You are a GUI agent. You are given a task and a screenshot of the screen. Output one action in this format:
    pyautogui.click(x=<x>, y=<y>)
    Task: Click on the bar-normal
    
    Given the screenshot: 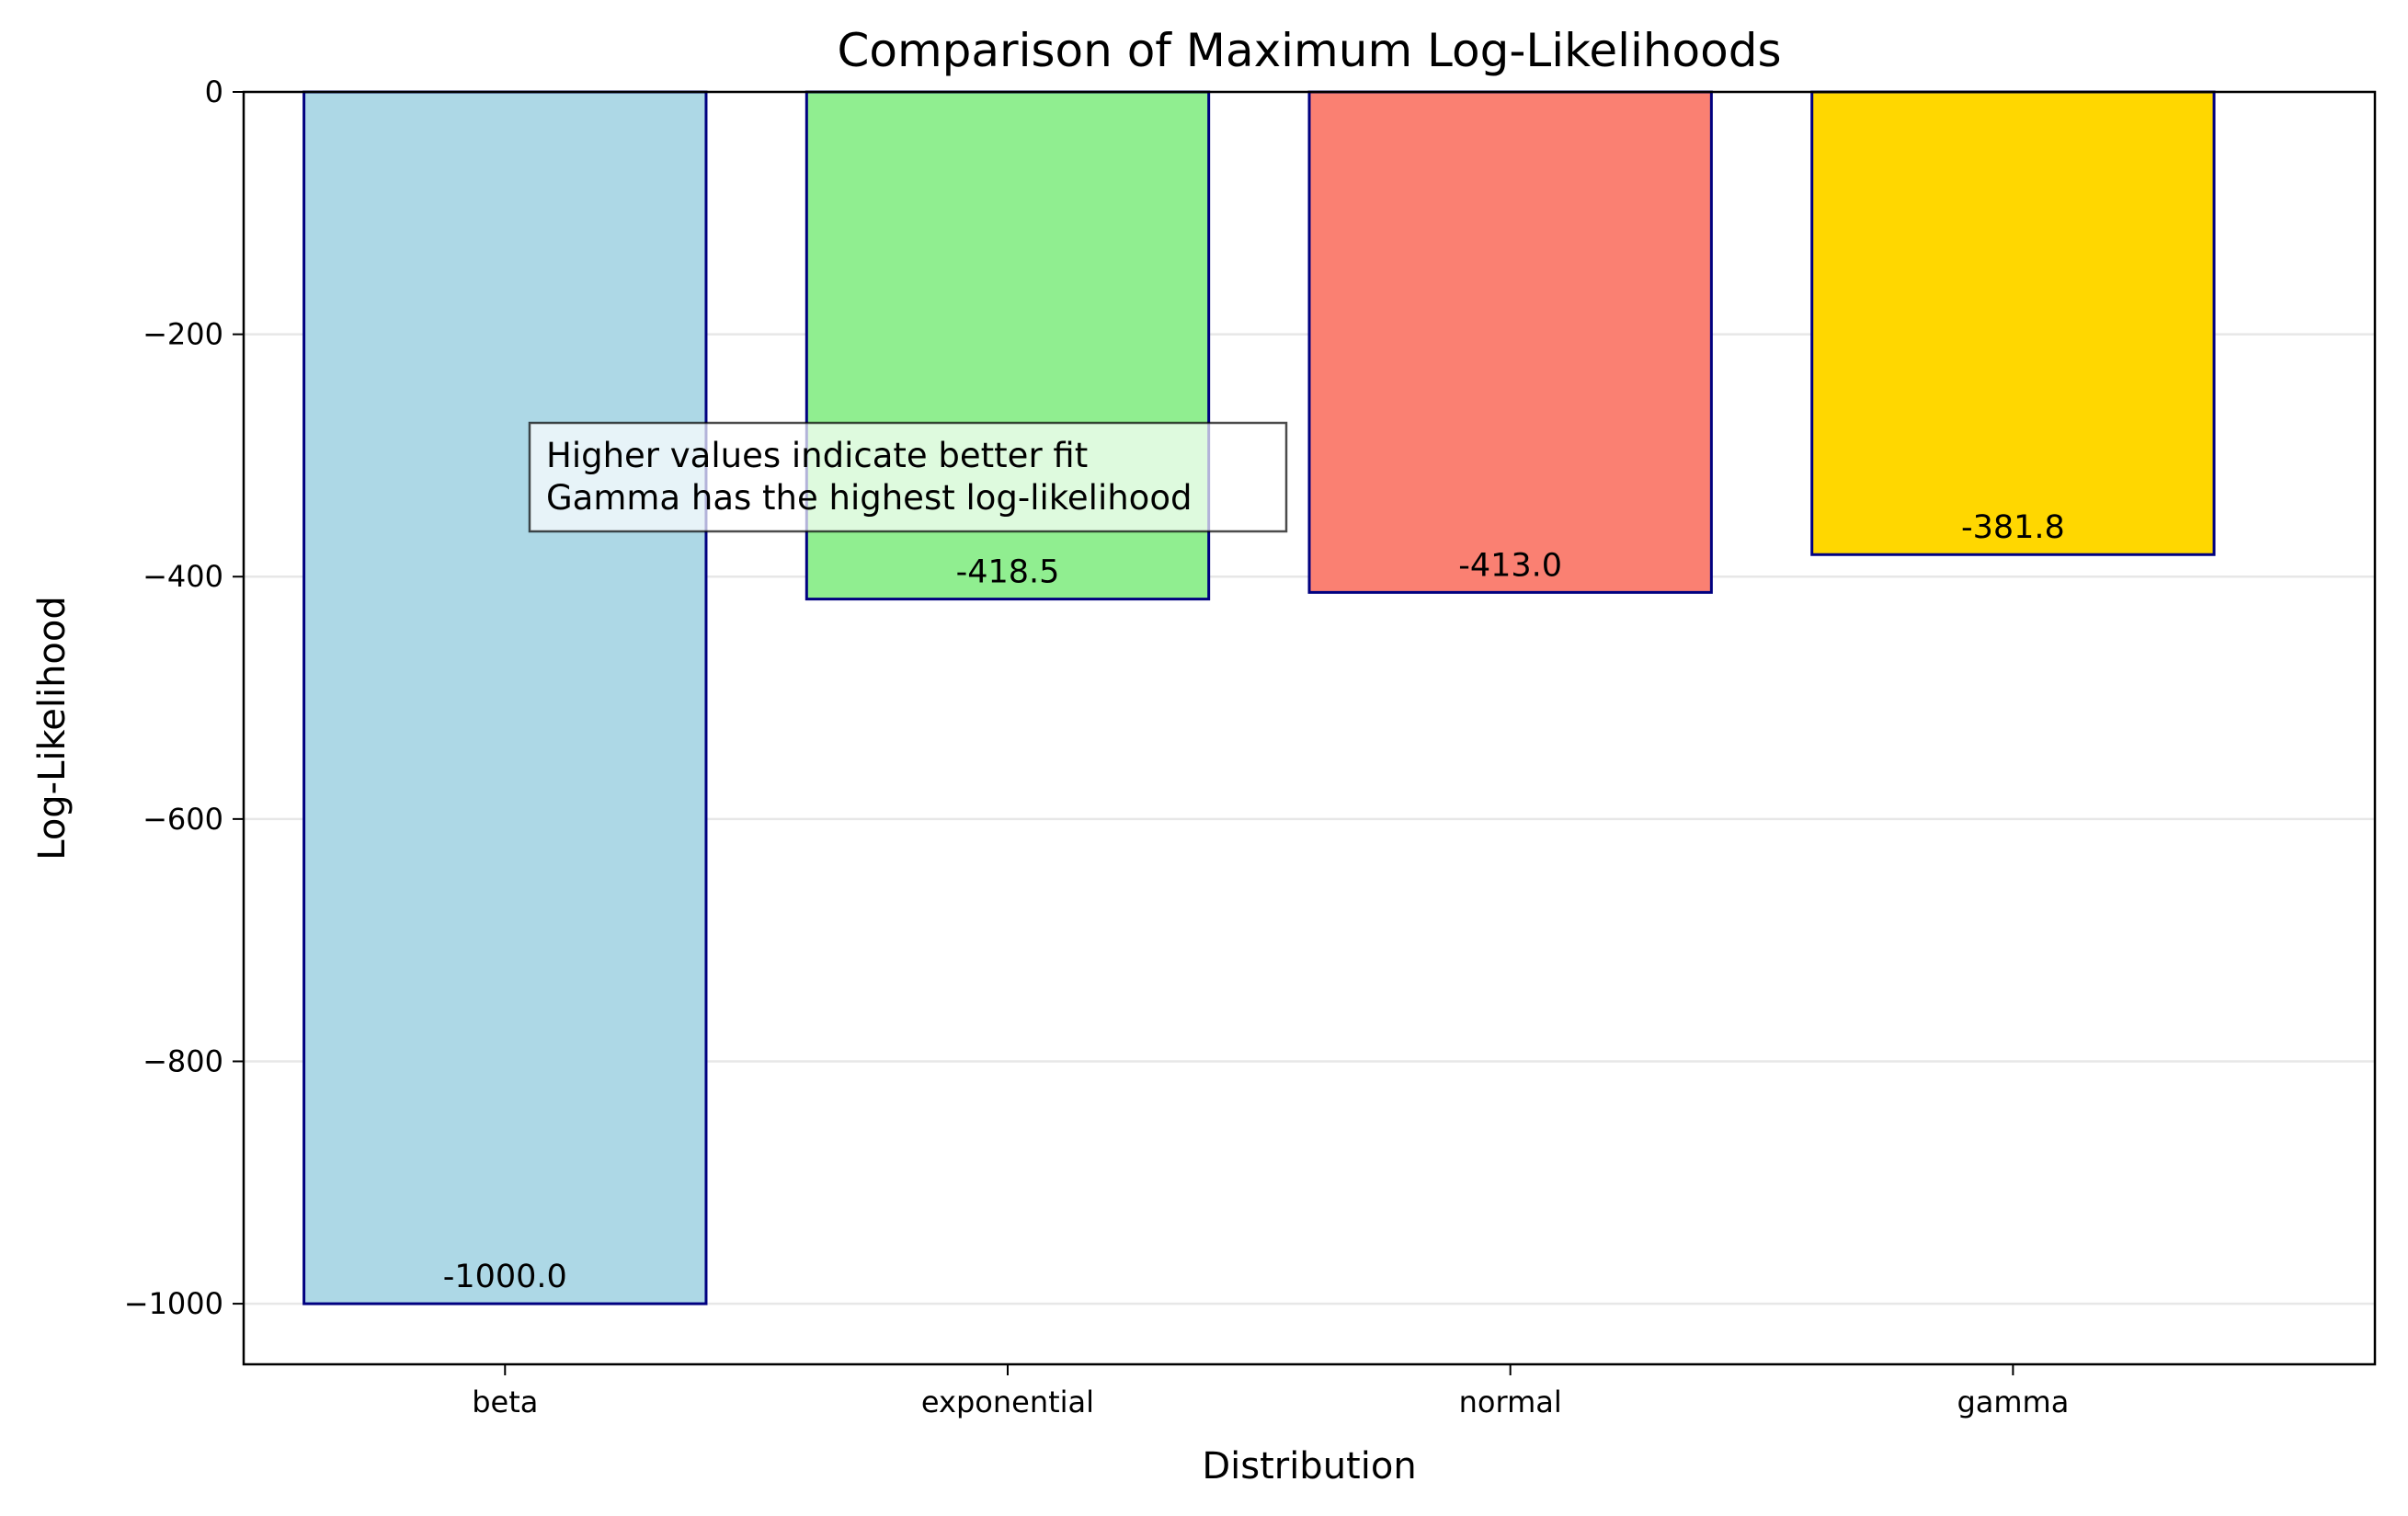 What is the action you would take?
    pyautogui.click(x=1510, y=342)
    